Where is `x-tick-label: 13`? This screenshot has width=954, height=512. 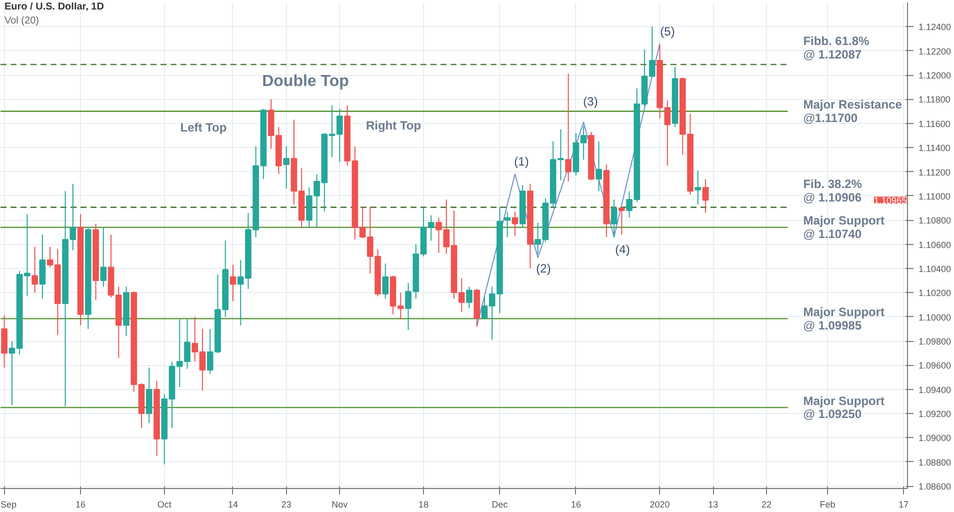
x-tick-label: 13 is located at coordinates (713, 505).